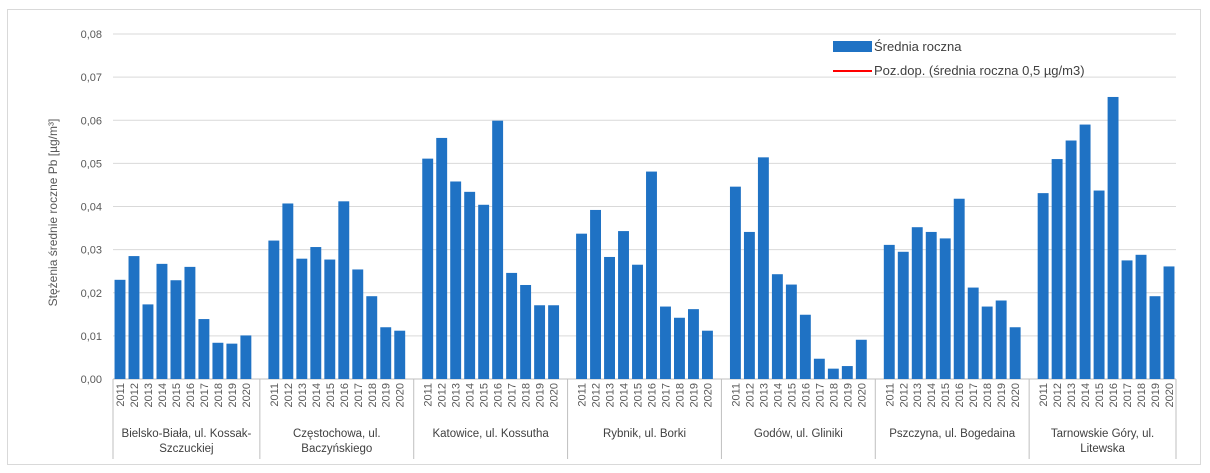 The image size is (1210, 473). Describe the element at coordinates (1102, 434) in the screenshot. I see `group-label: Tarnowskie Góry, ul.` at that location.